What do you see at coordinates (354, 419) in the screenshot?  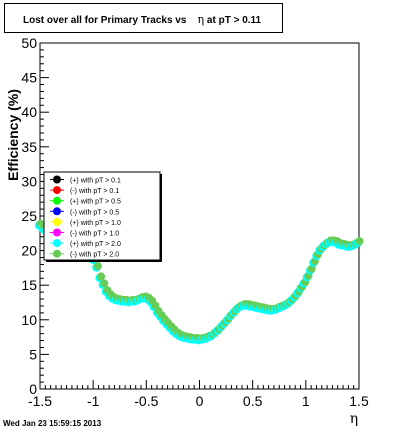 I see `x-axis-label: η` at bounding box center [354, 419].